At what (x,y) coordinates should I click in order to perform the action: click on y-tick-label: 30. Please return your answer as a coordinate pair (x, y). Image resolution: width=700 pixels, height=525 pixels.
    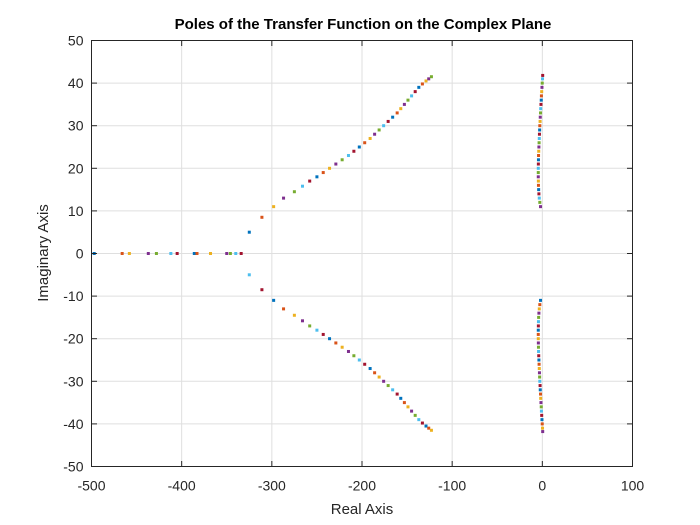
    Looking at the image, I should click on (76, 126).